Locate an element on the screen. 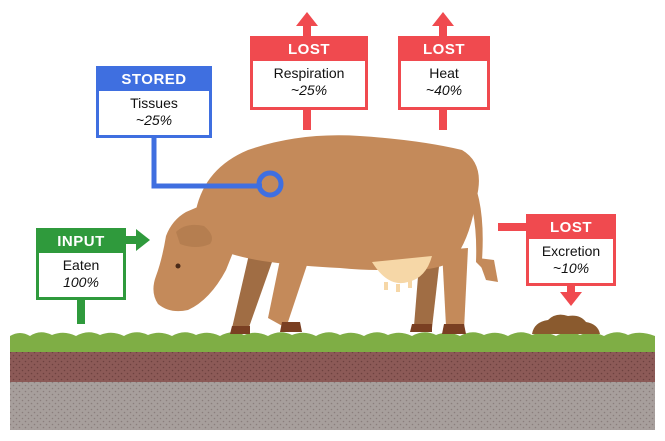 Image resolution: width=665 pixels, height=441 pixels. input-box: INPUT Eaten 100% is located at coordinates (81, 264).